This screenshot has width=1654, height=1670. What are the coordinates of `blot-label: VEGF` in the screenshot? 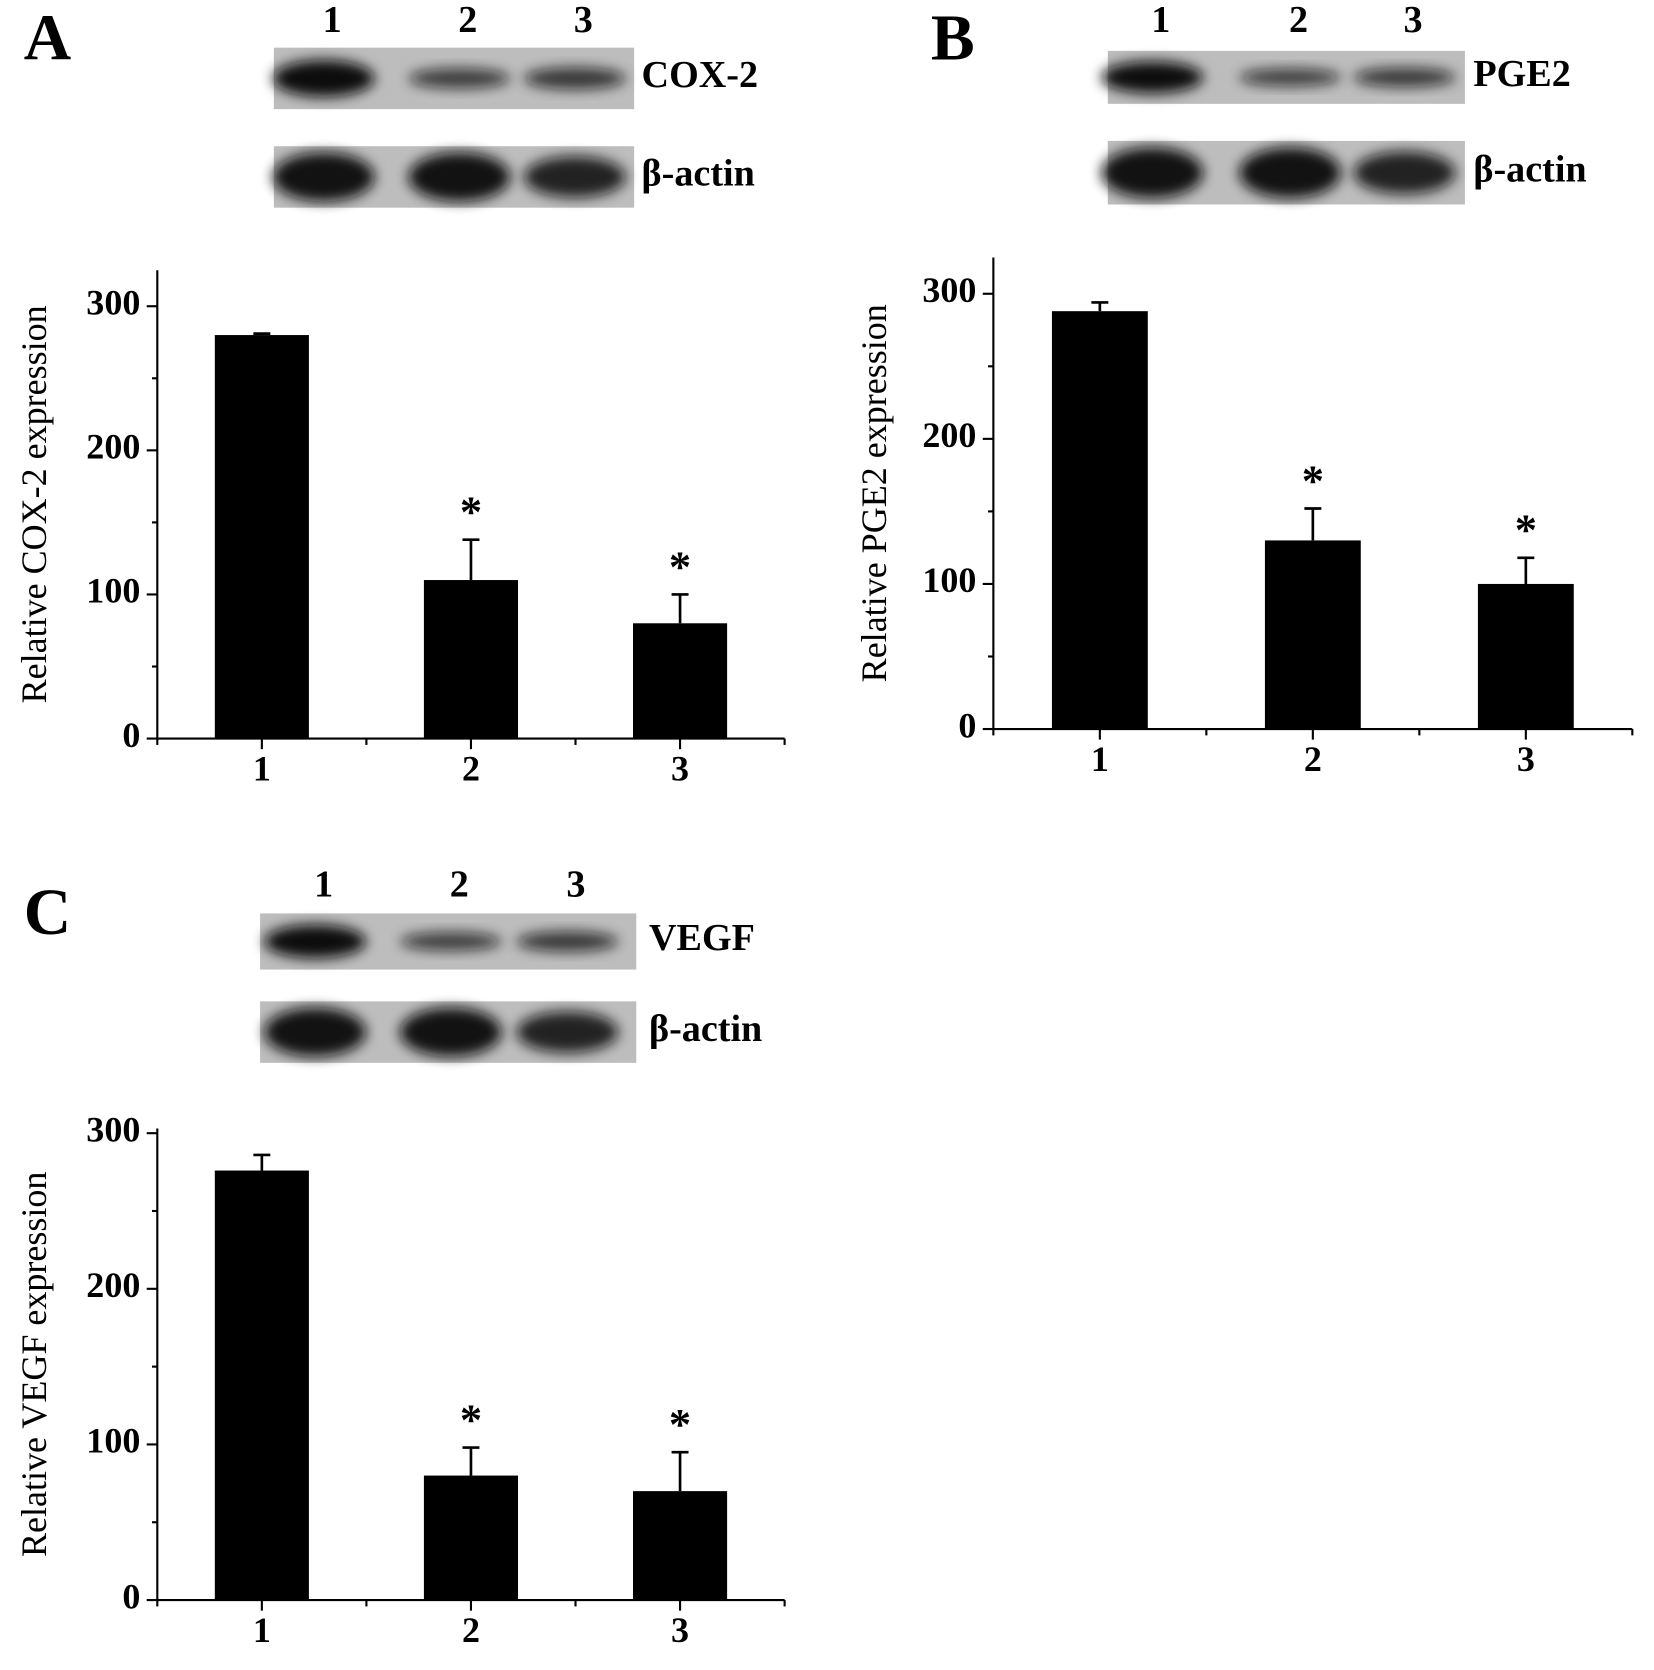 It's located at (702, 938).